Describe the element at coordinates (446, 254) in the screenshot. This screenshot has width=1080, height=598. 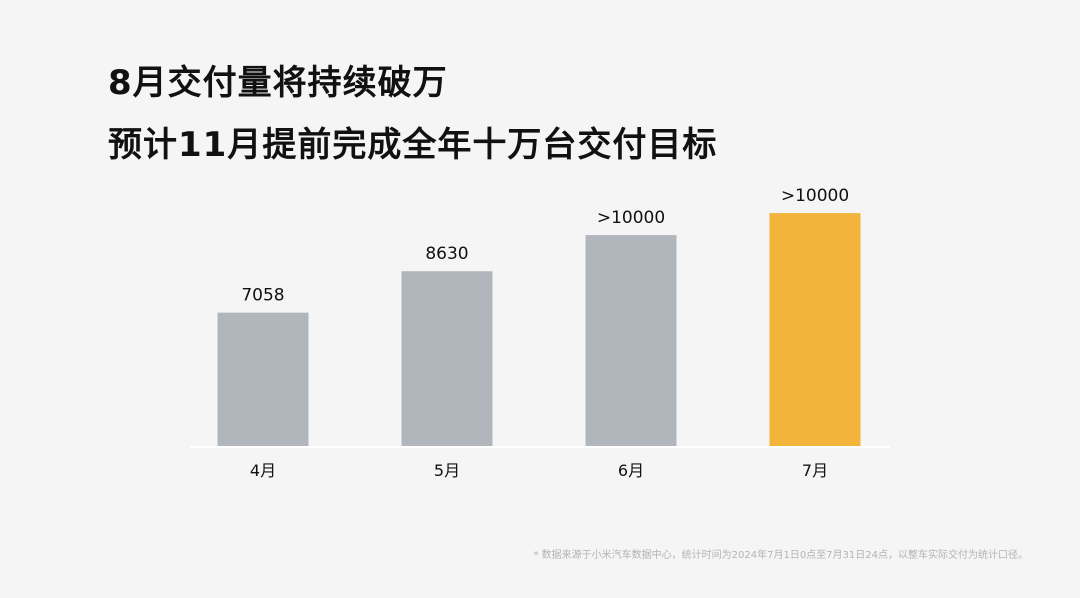
I see `data-label-5月: 8630` at that location.